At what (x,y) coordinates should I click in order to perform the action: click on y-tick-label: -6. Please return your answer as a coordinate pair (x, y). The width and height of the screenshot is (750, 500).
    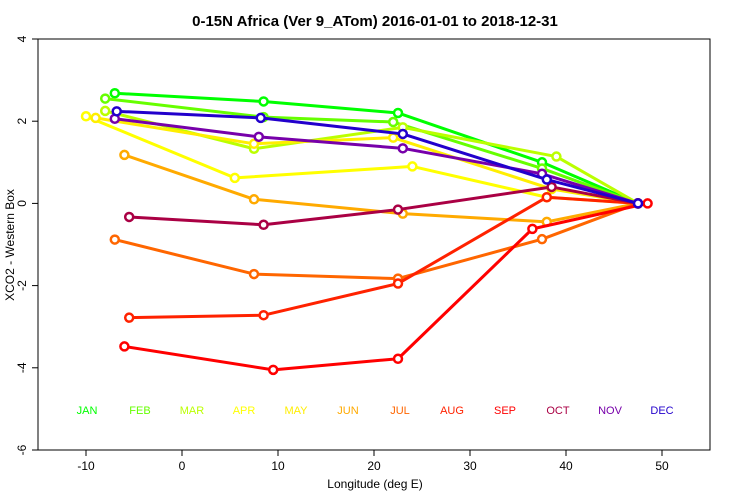
    Looking at the image, I should click on (22, 449).